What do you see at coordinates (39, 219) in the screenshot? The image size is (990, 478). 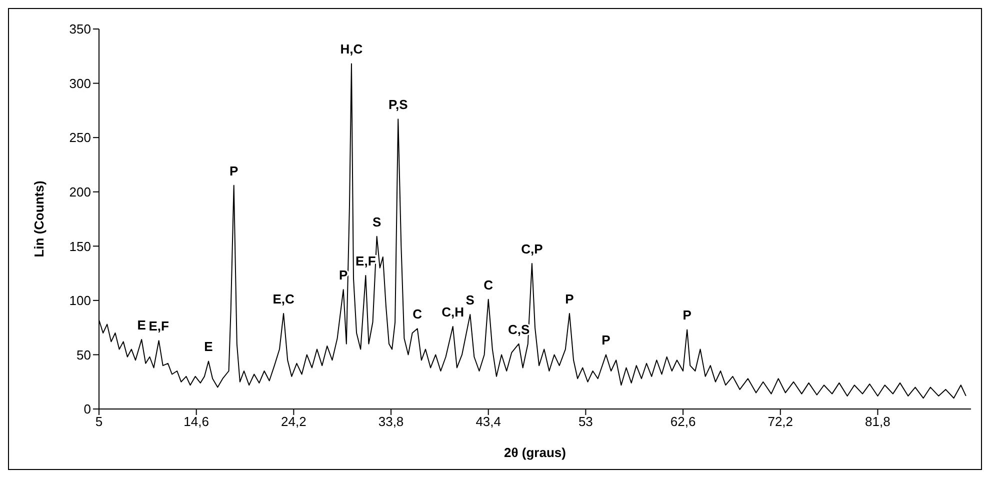 I see `y-axis-title: Lin (Counts)` at bounding box center [39, 219].